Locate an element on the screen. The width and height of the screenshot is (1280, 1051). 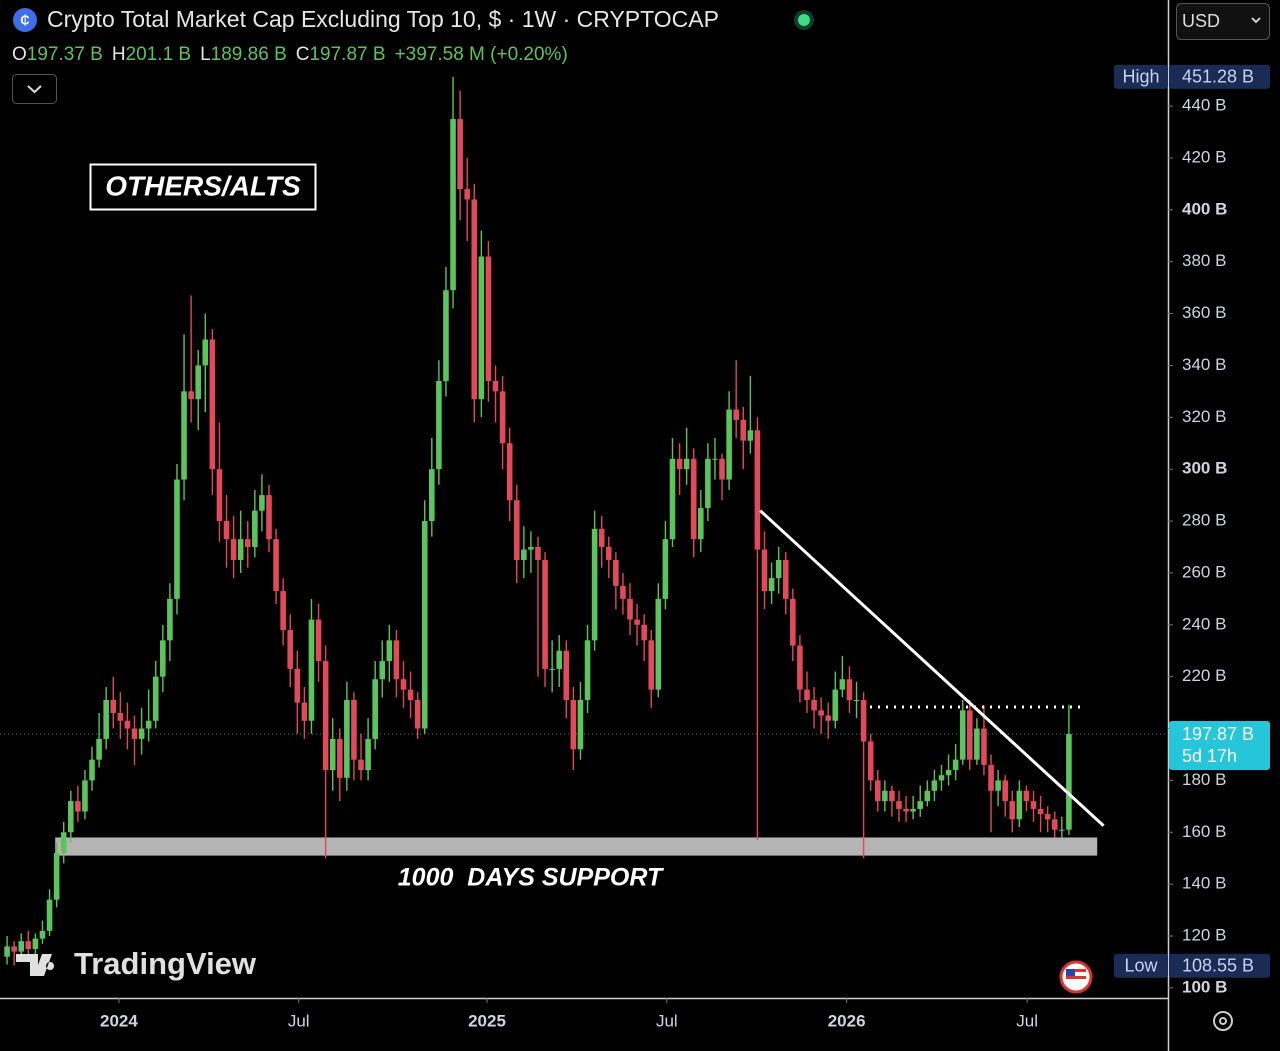
change: +397.58 M (+0.20%) is located at coordinates (481, 54).